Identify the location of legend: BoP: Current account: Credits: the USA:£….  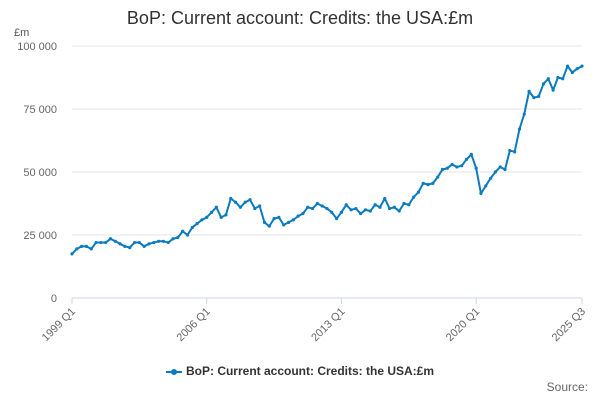
(300, 371).